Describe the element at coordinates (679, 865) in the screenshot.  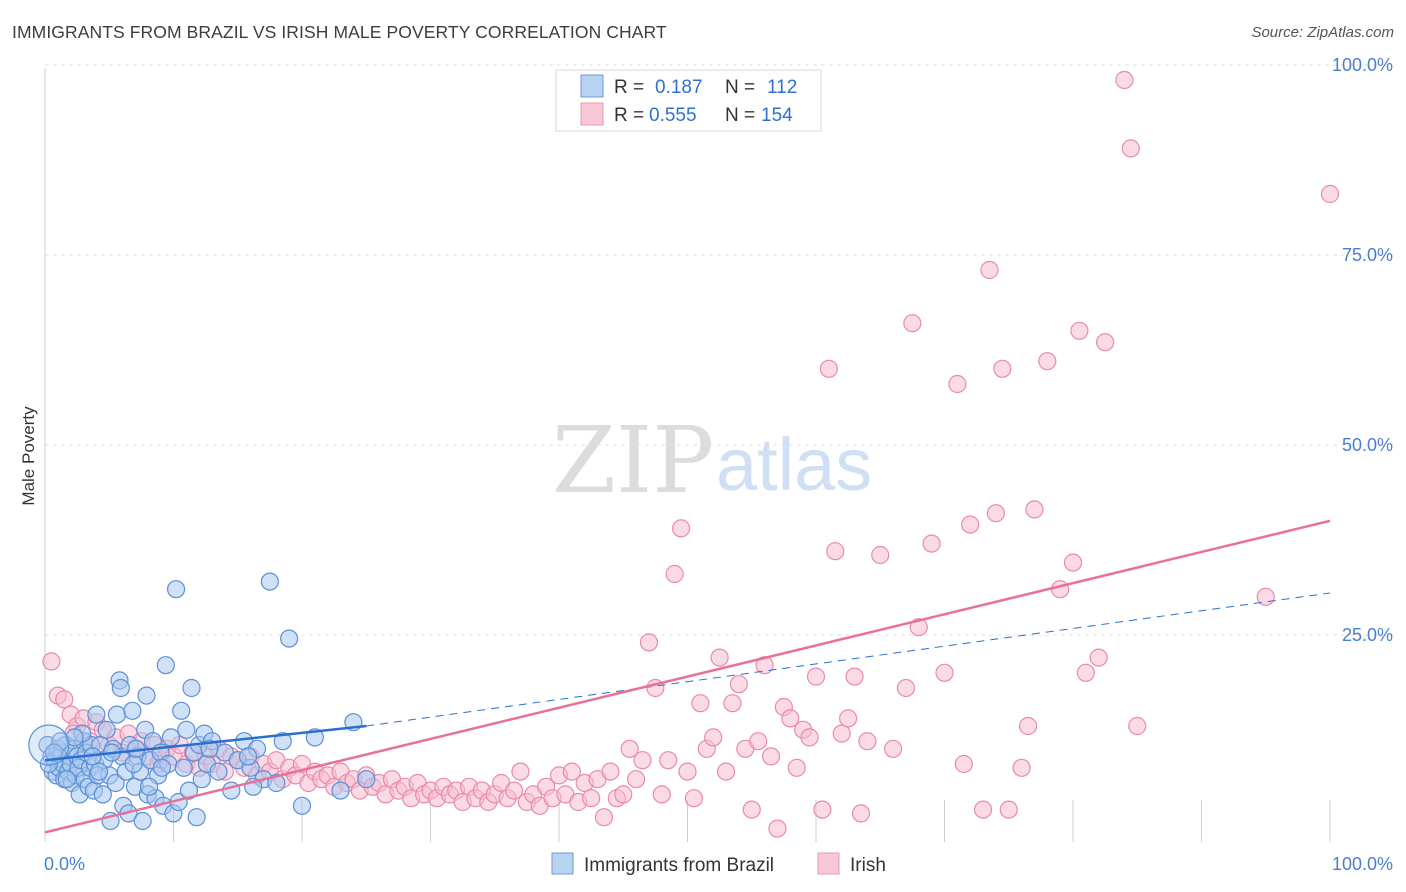
I see `bottom-legend-label: Immigrants from Brazil` at that location.